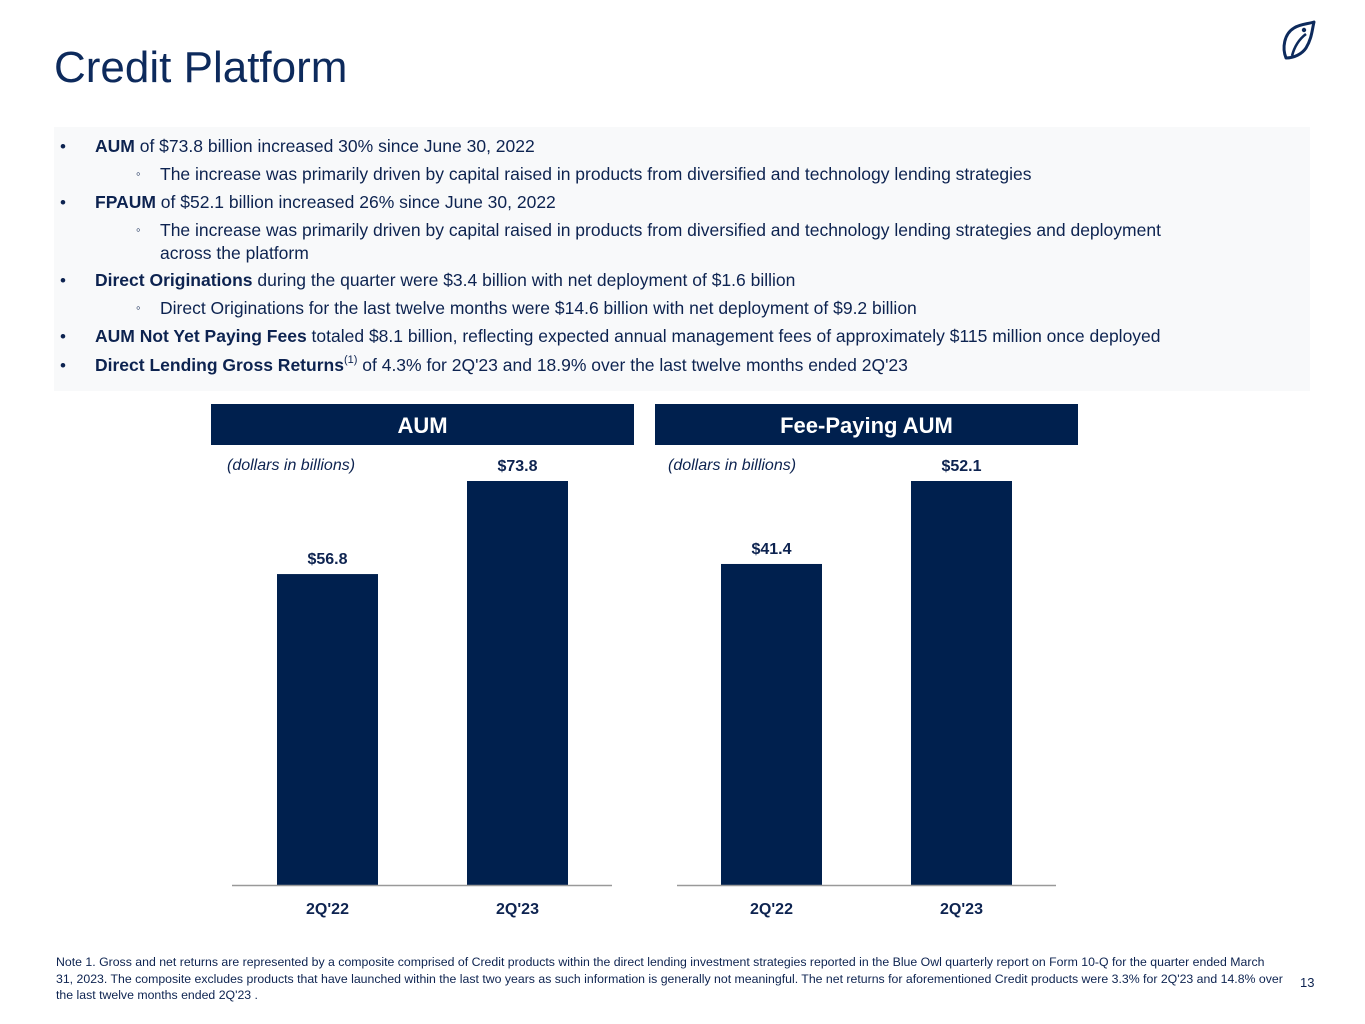 The width and height of the screenshot is (1365, 1024). What do you see at coordinates (961, 466) in the screenshot?
I see `fpaum-value-label-1: $52.1` at bounding box center [961, 466].